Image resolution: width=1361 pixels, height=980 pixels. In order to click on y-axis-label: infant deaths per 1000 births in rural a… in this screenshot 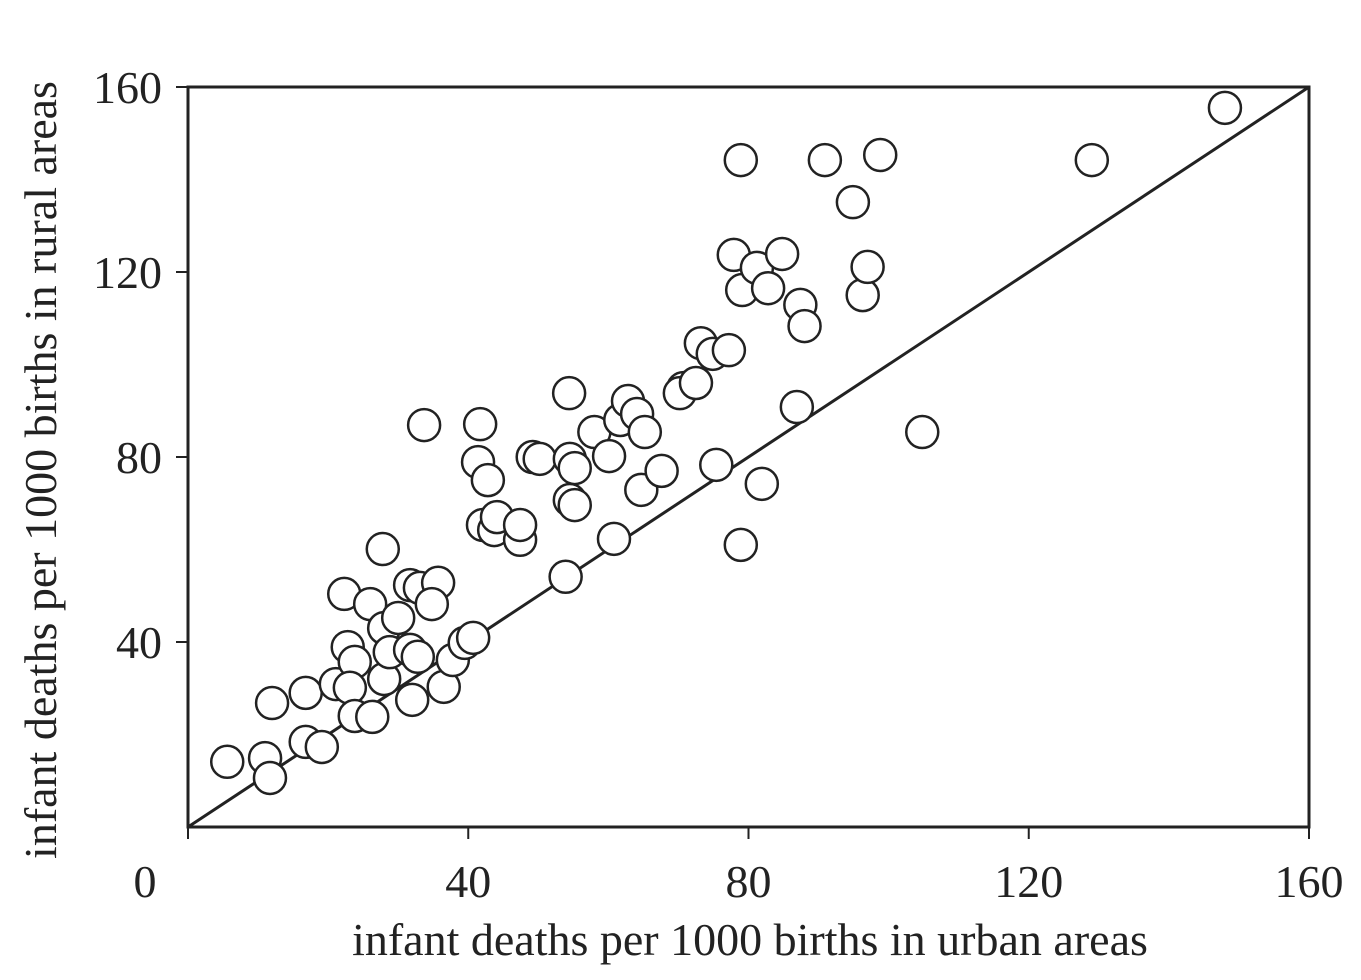, I will do `click(40, 470)`.